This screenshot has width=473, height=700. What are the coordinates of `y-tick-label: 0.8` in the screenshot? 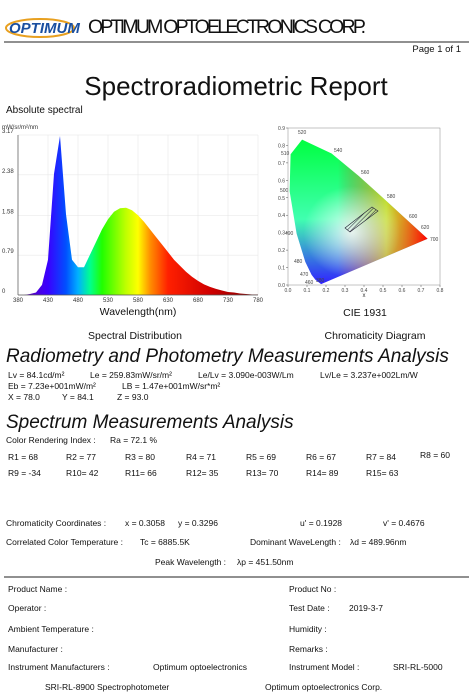 It's located at (281, 146).